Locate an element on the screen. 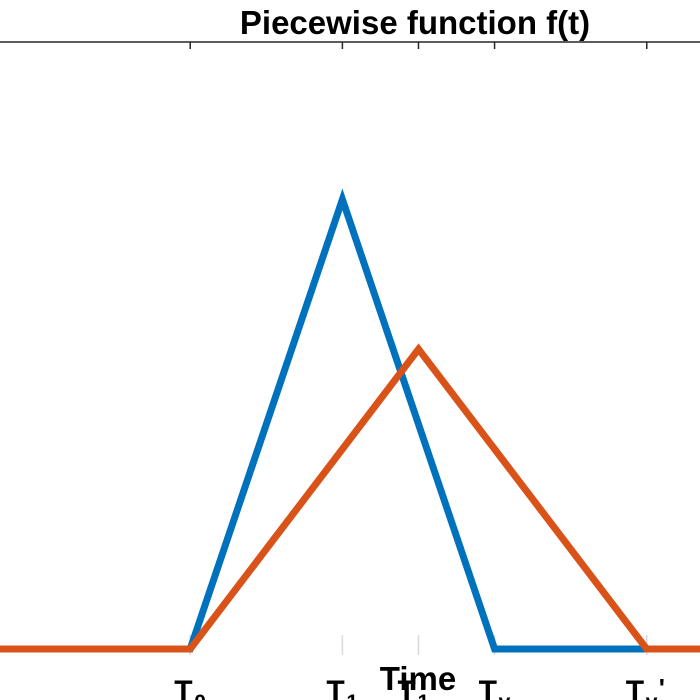 Image resolution: width=700 pixels, height=700 pixels. x-tick-labels: T0T1T1'TvTv' is located at coordinates (419, 686).